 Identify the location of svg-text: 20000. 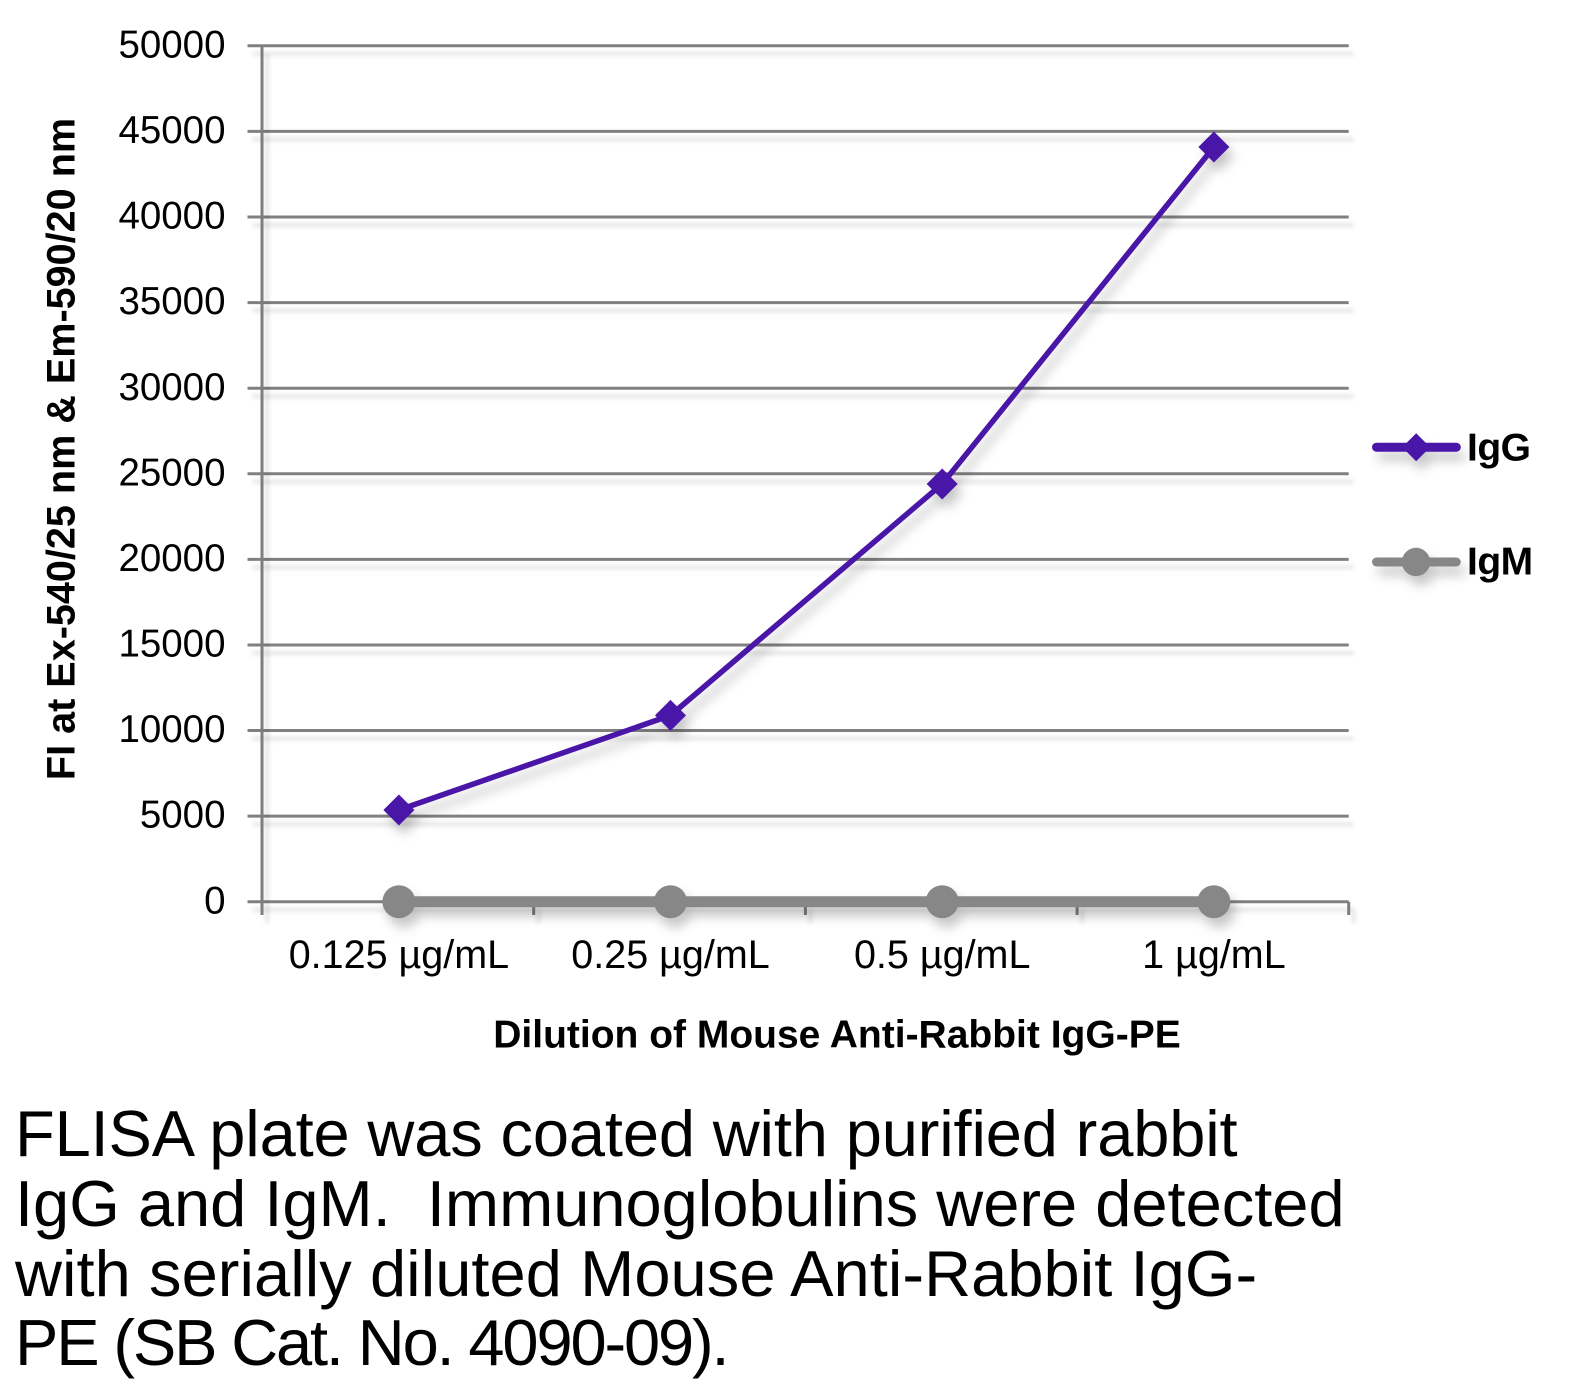
(171, 558).